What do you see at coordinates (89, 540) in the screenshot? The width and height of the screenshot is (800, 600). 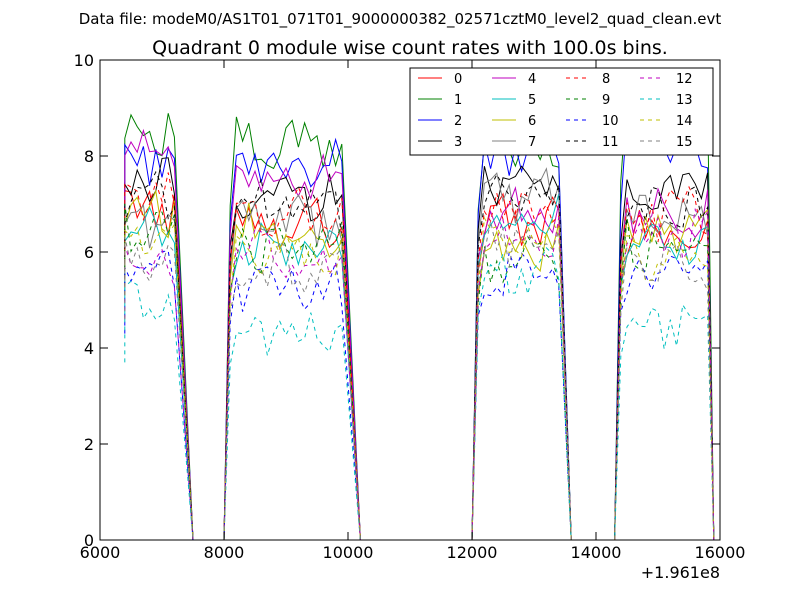 I see `y-tick-label: 0` at bounding box center [89, 540].